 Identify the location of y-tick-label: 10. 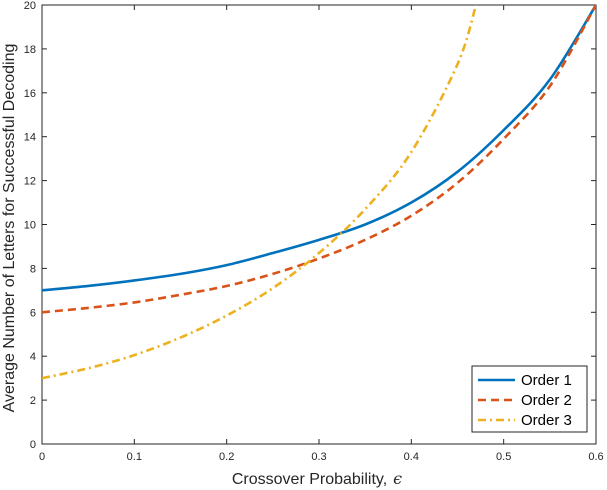
(30, 226).